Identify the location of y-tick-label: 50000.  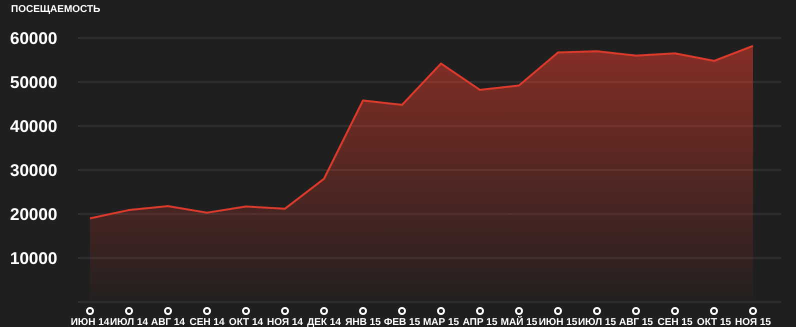
(34, 82).